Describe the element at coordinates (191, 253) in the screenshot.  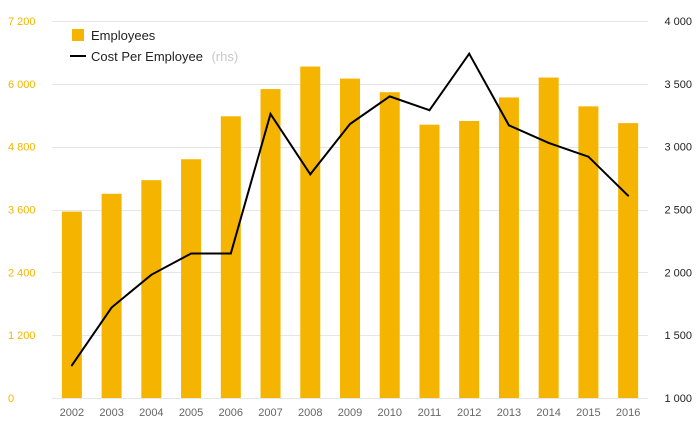
I see `line-point-2005` at that location.